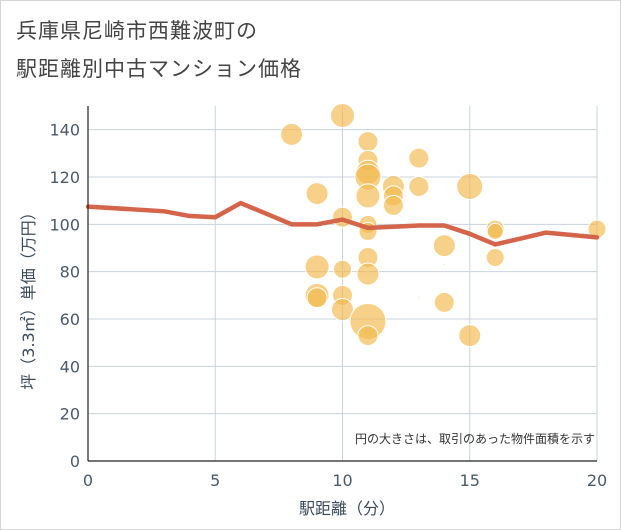  I want to click on x-tick-label: 10, so click(342, 480).